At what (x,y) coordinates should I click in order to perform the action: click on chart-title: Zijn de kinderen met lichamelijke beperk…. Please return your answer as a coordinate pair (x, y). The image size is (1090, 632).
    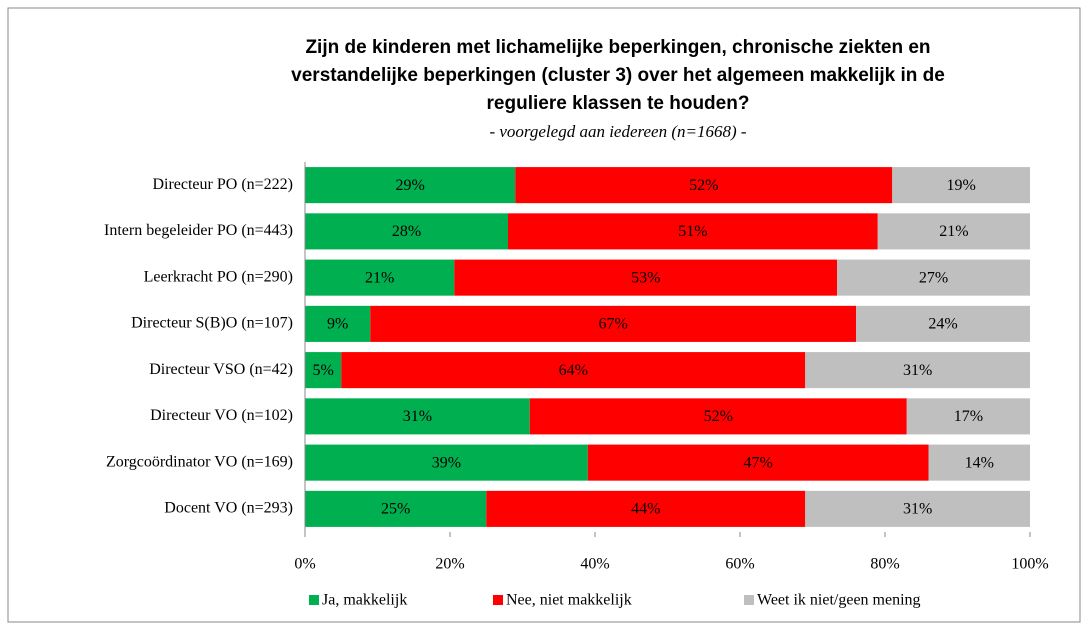
    Looking at the image, I should click on (617, 47).